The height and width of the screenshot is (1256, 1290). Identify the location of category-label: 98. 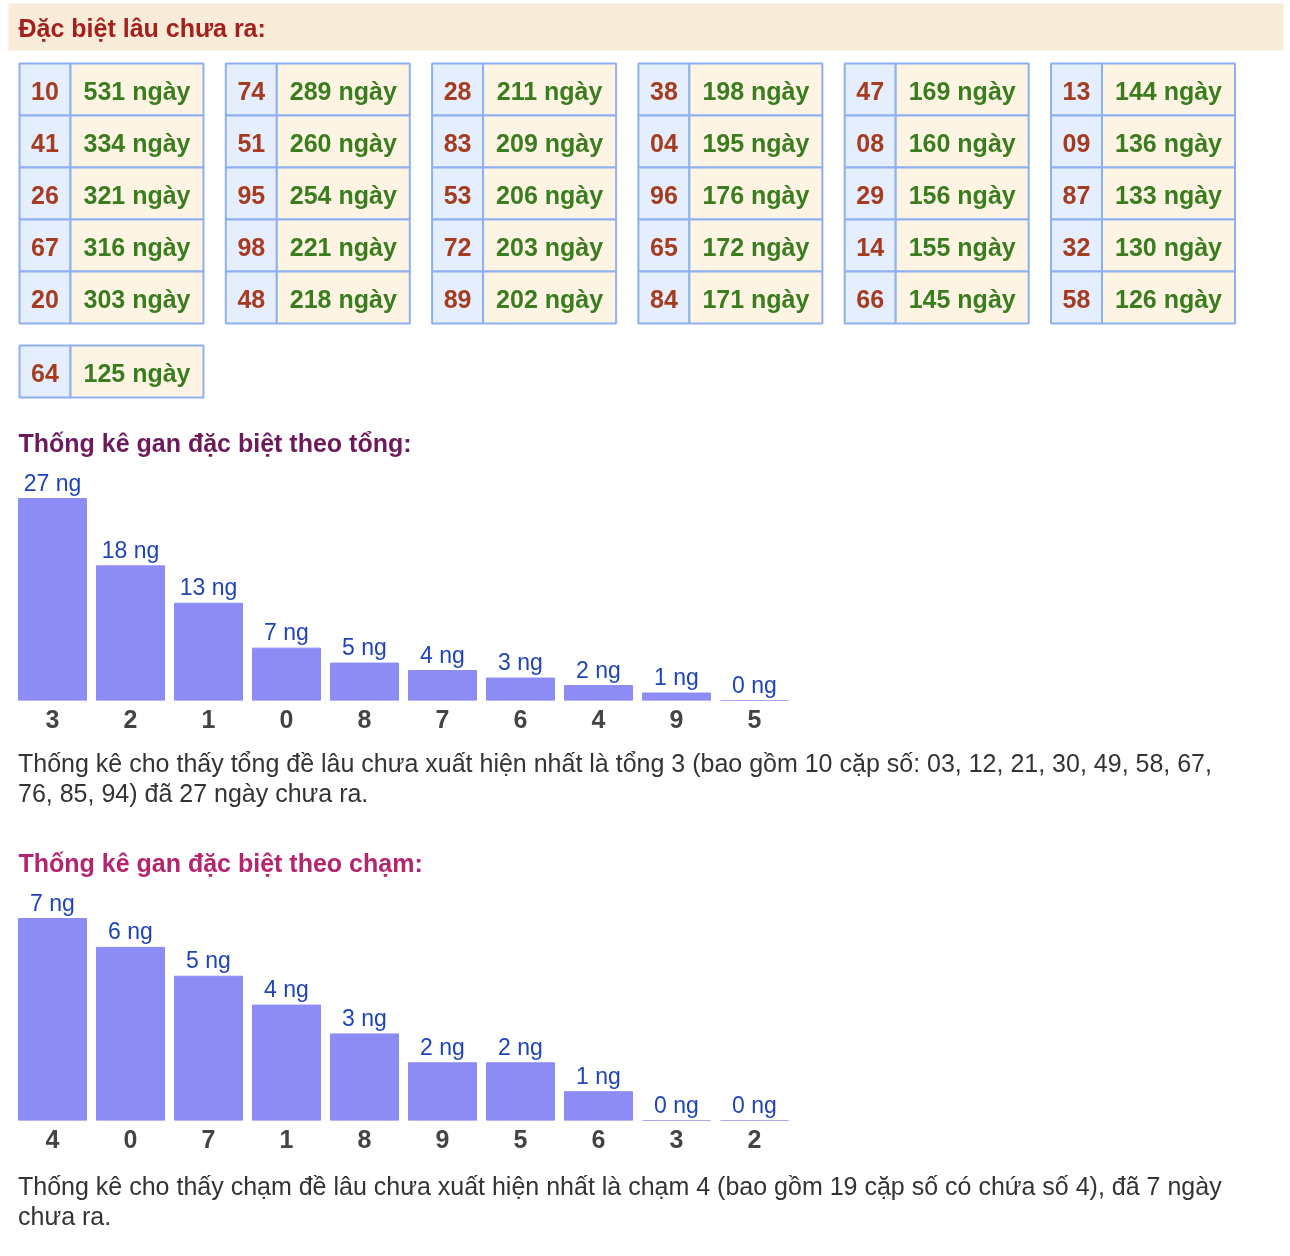
(251, 246).